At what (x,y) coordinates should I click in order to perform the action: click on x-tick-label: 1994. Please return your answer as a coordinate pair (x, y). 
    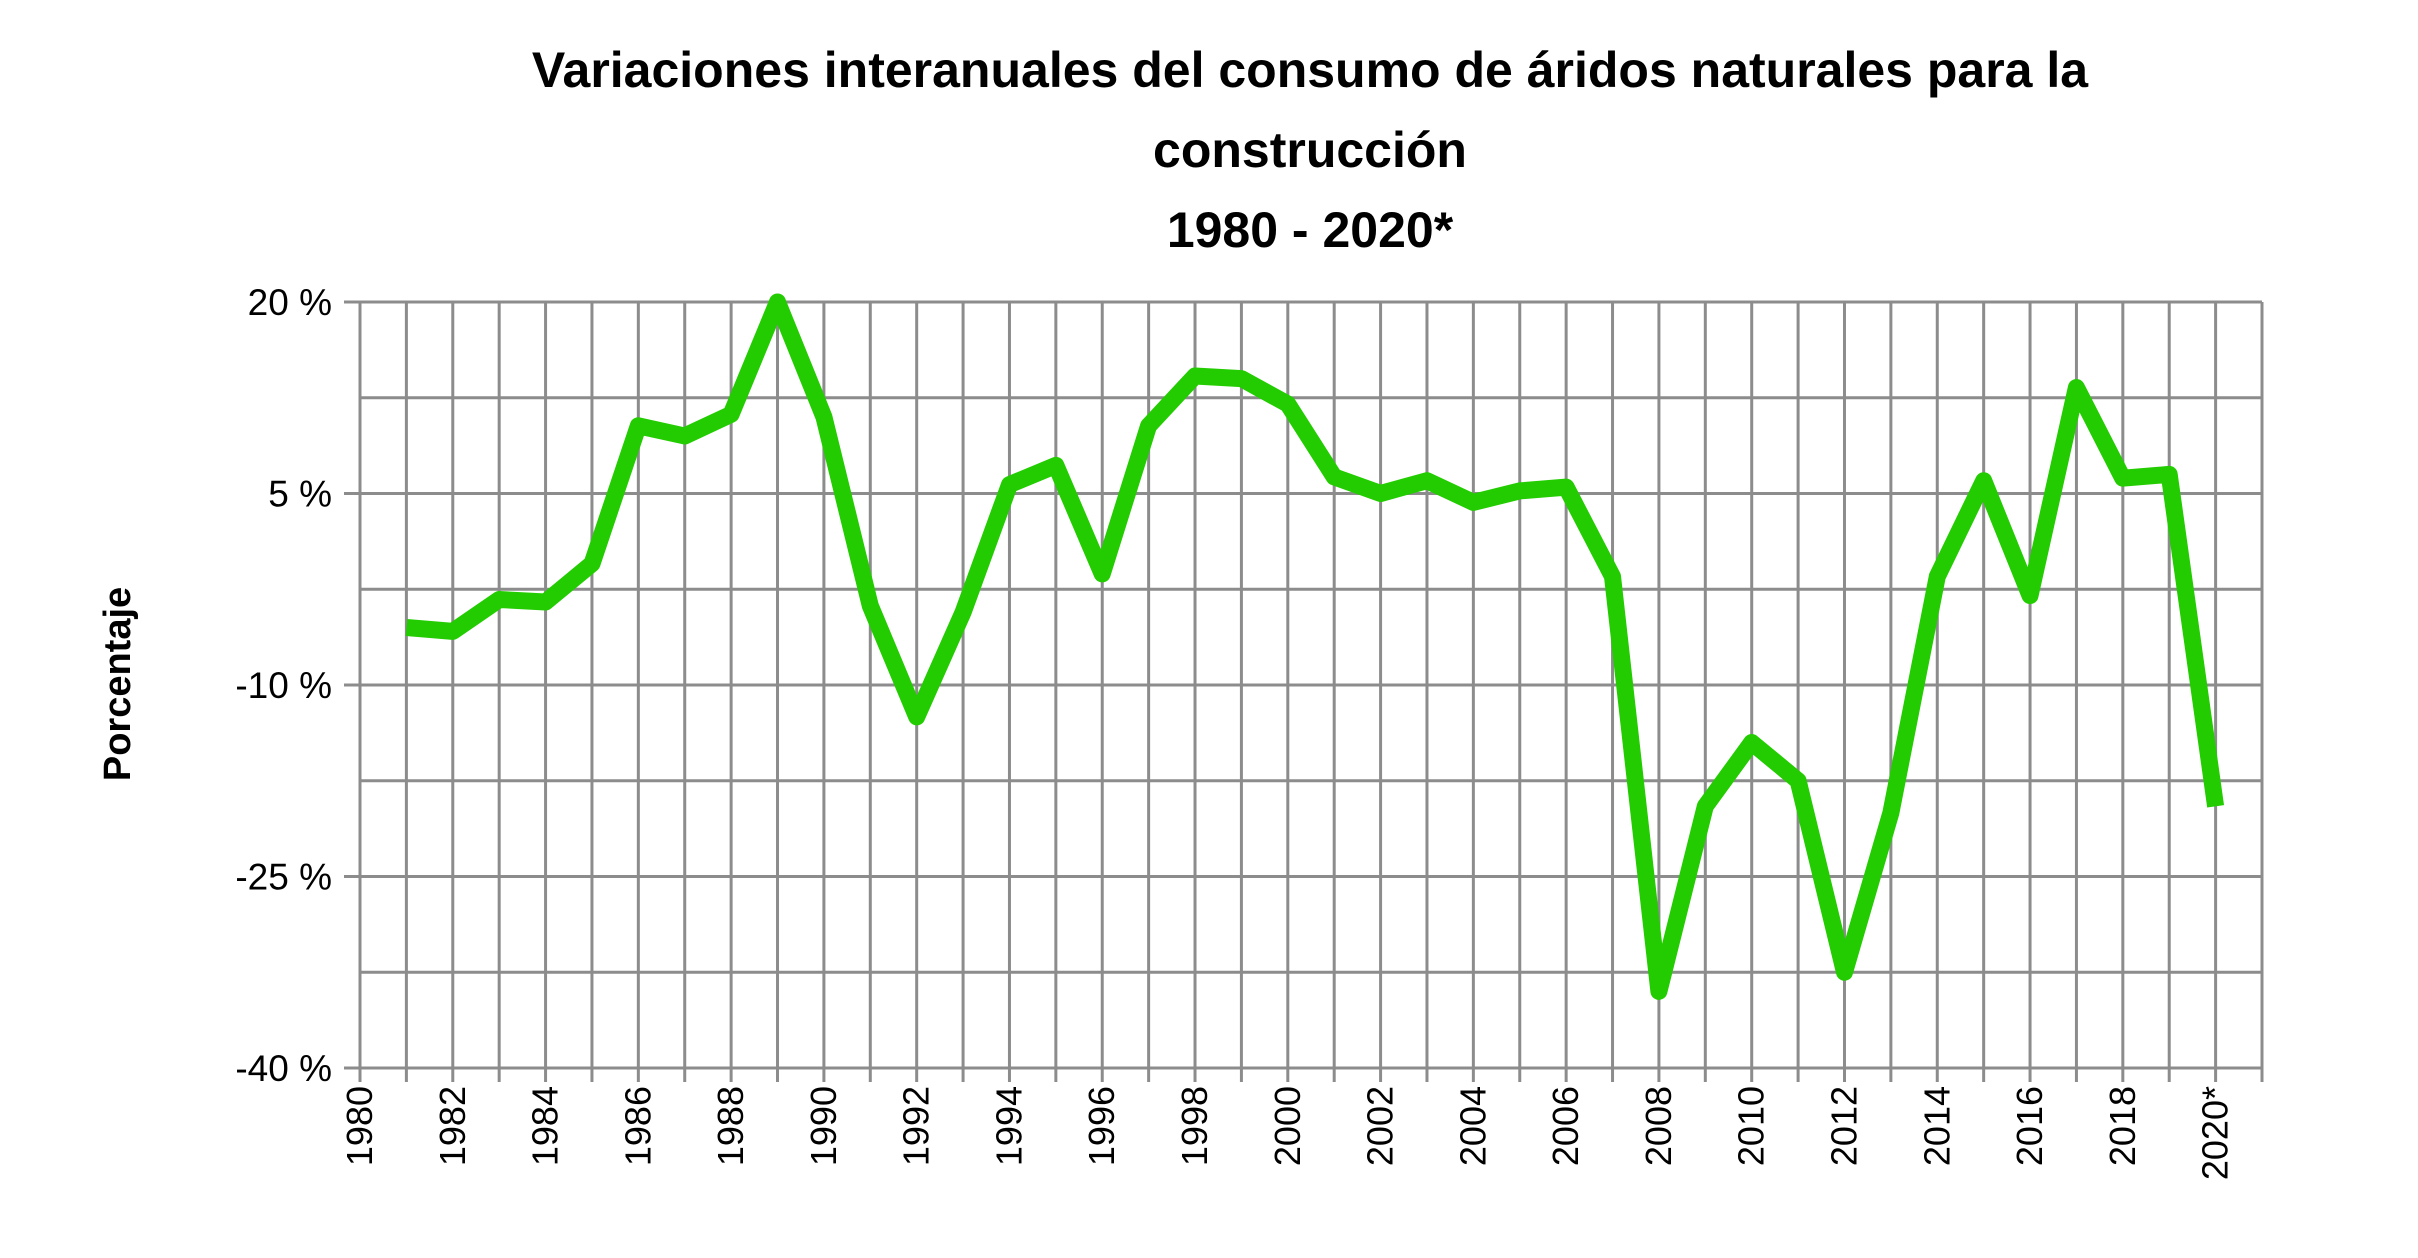
    Looking at the image, I should click on (1008, 1126).